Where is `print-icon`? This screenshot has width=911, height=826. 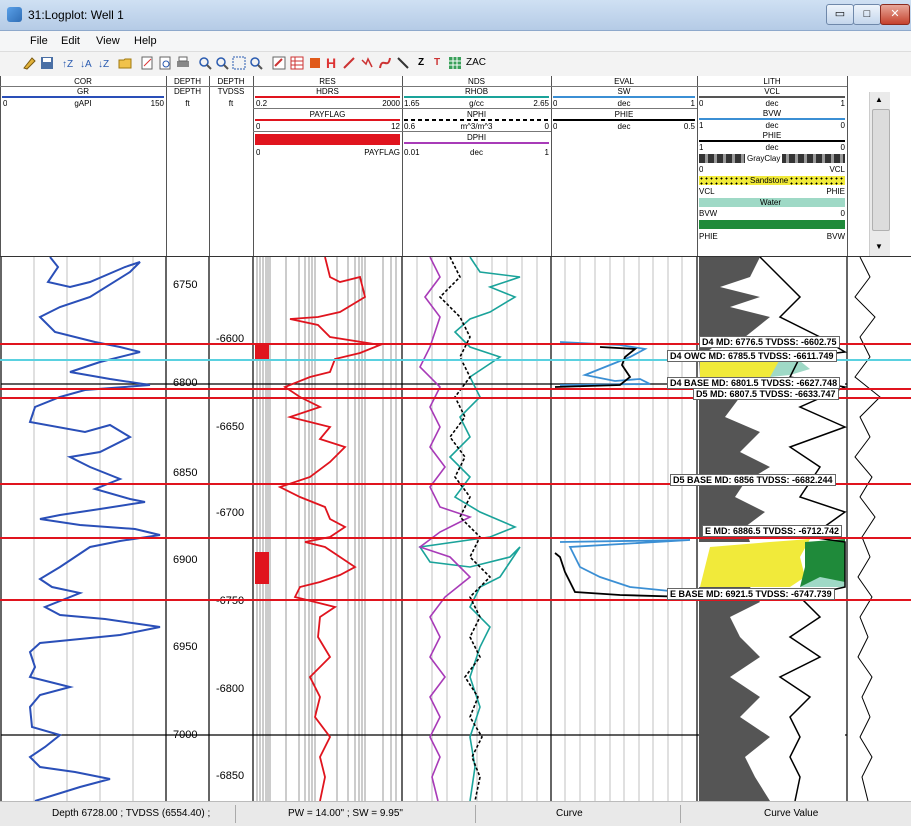 print-icon is located at coordinates (183, 63).